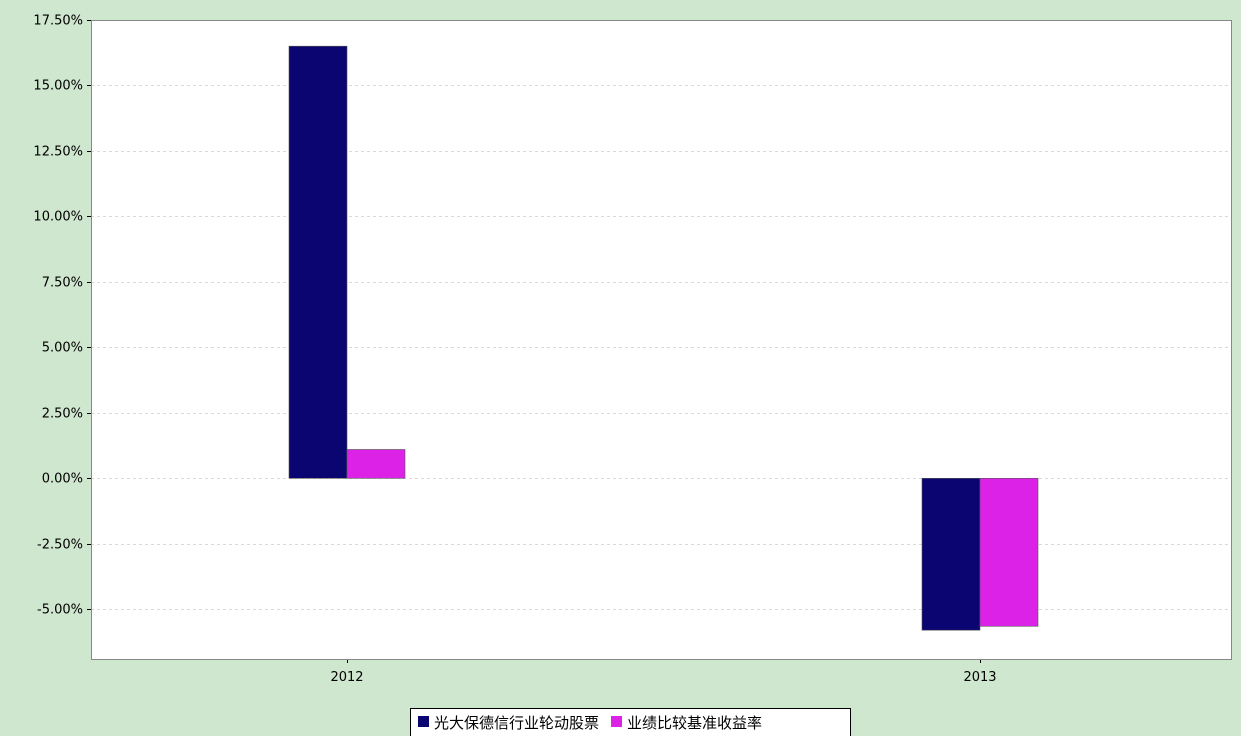  What do you see at coordinates (516, 723) in the screenshot?
I see `legend-label: 光大保德信行业轮动股票` at bounding box center [516, 723].